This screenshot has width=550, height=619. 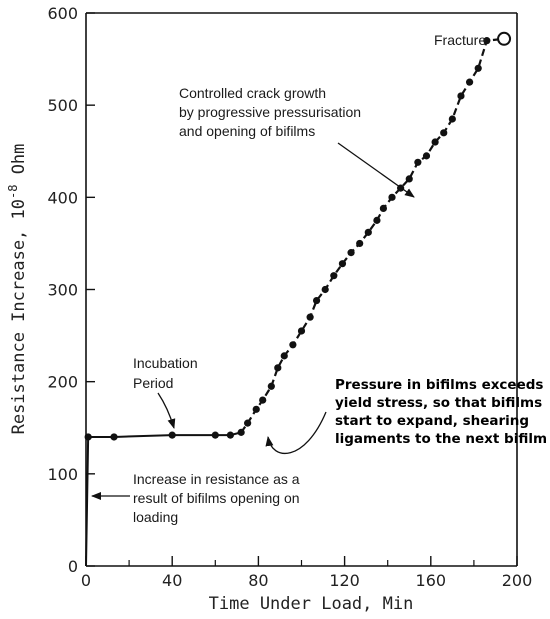 I want to click on y-ticks: 0 100 200 300 400 500 600, so click(x=71, y=290).